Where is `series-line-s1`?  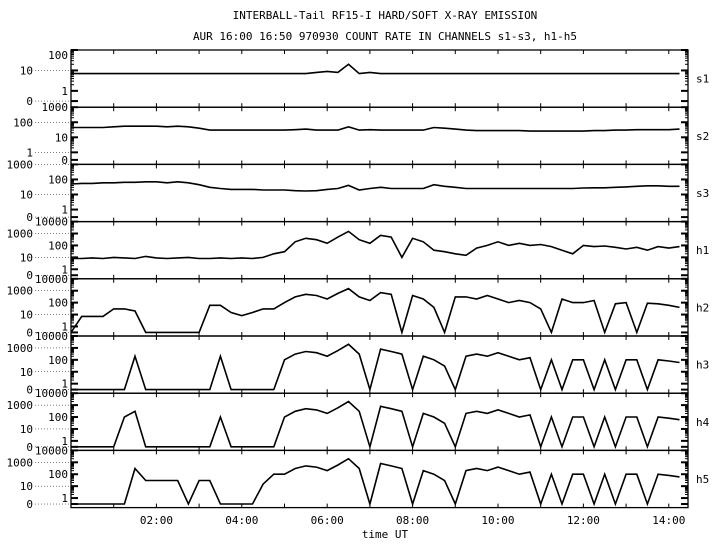
series-line-s1 is located at coordinates (375, 69).